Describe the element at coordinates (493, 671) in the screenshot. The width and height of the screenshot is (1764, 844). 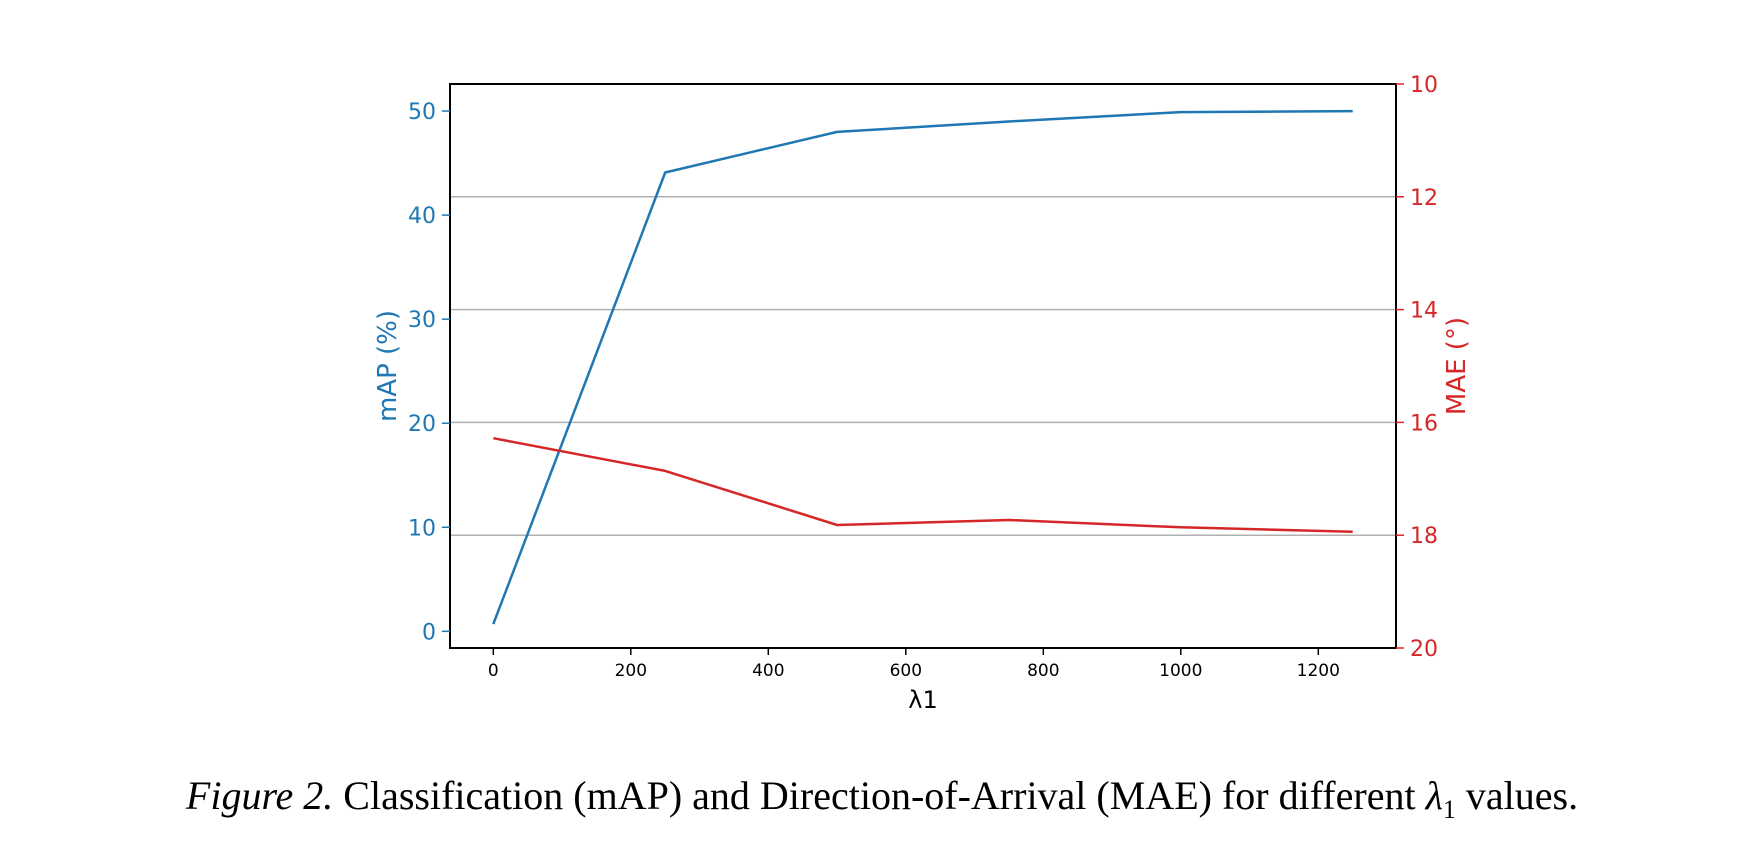
I see `x-tick-label: 0` at that location.